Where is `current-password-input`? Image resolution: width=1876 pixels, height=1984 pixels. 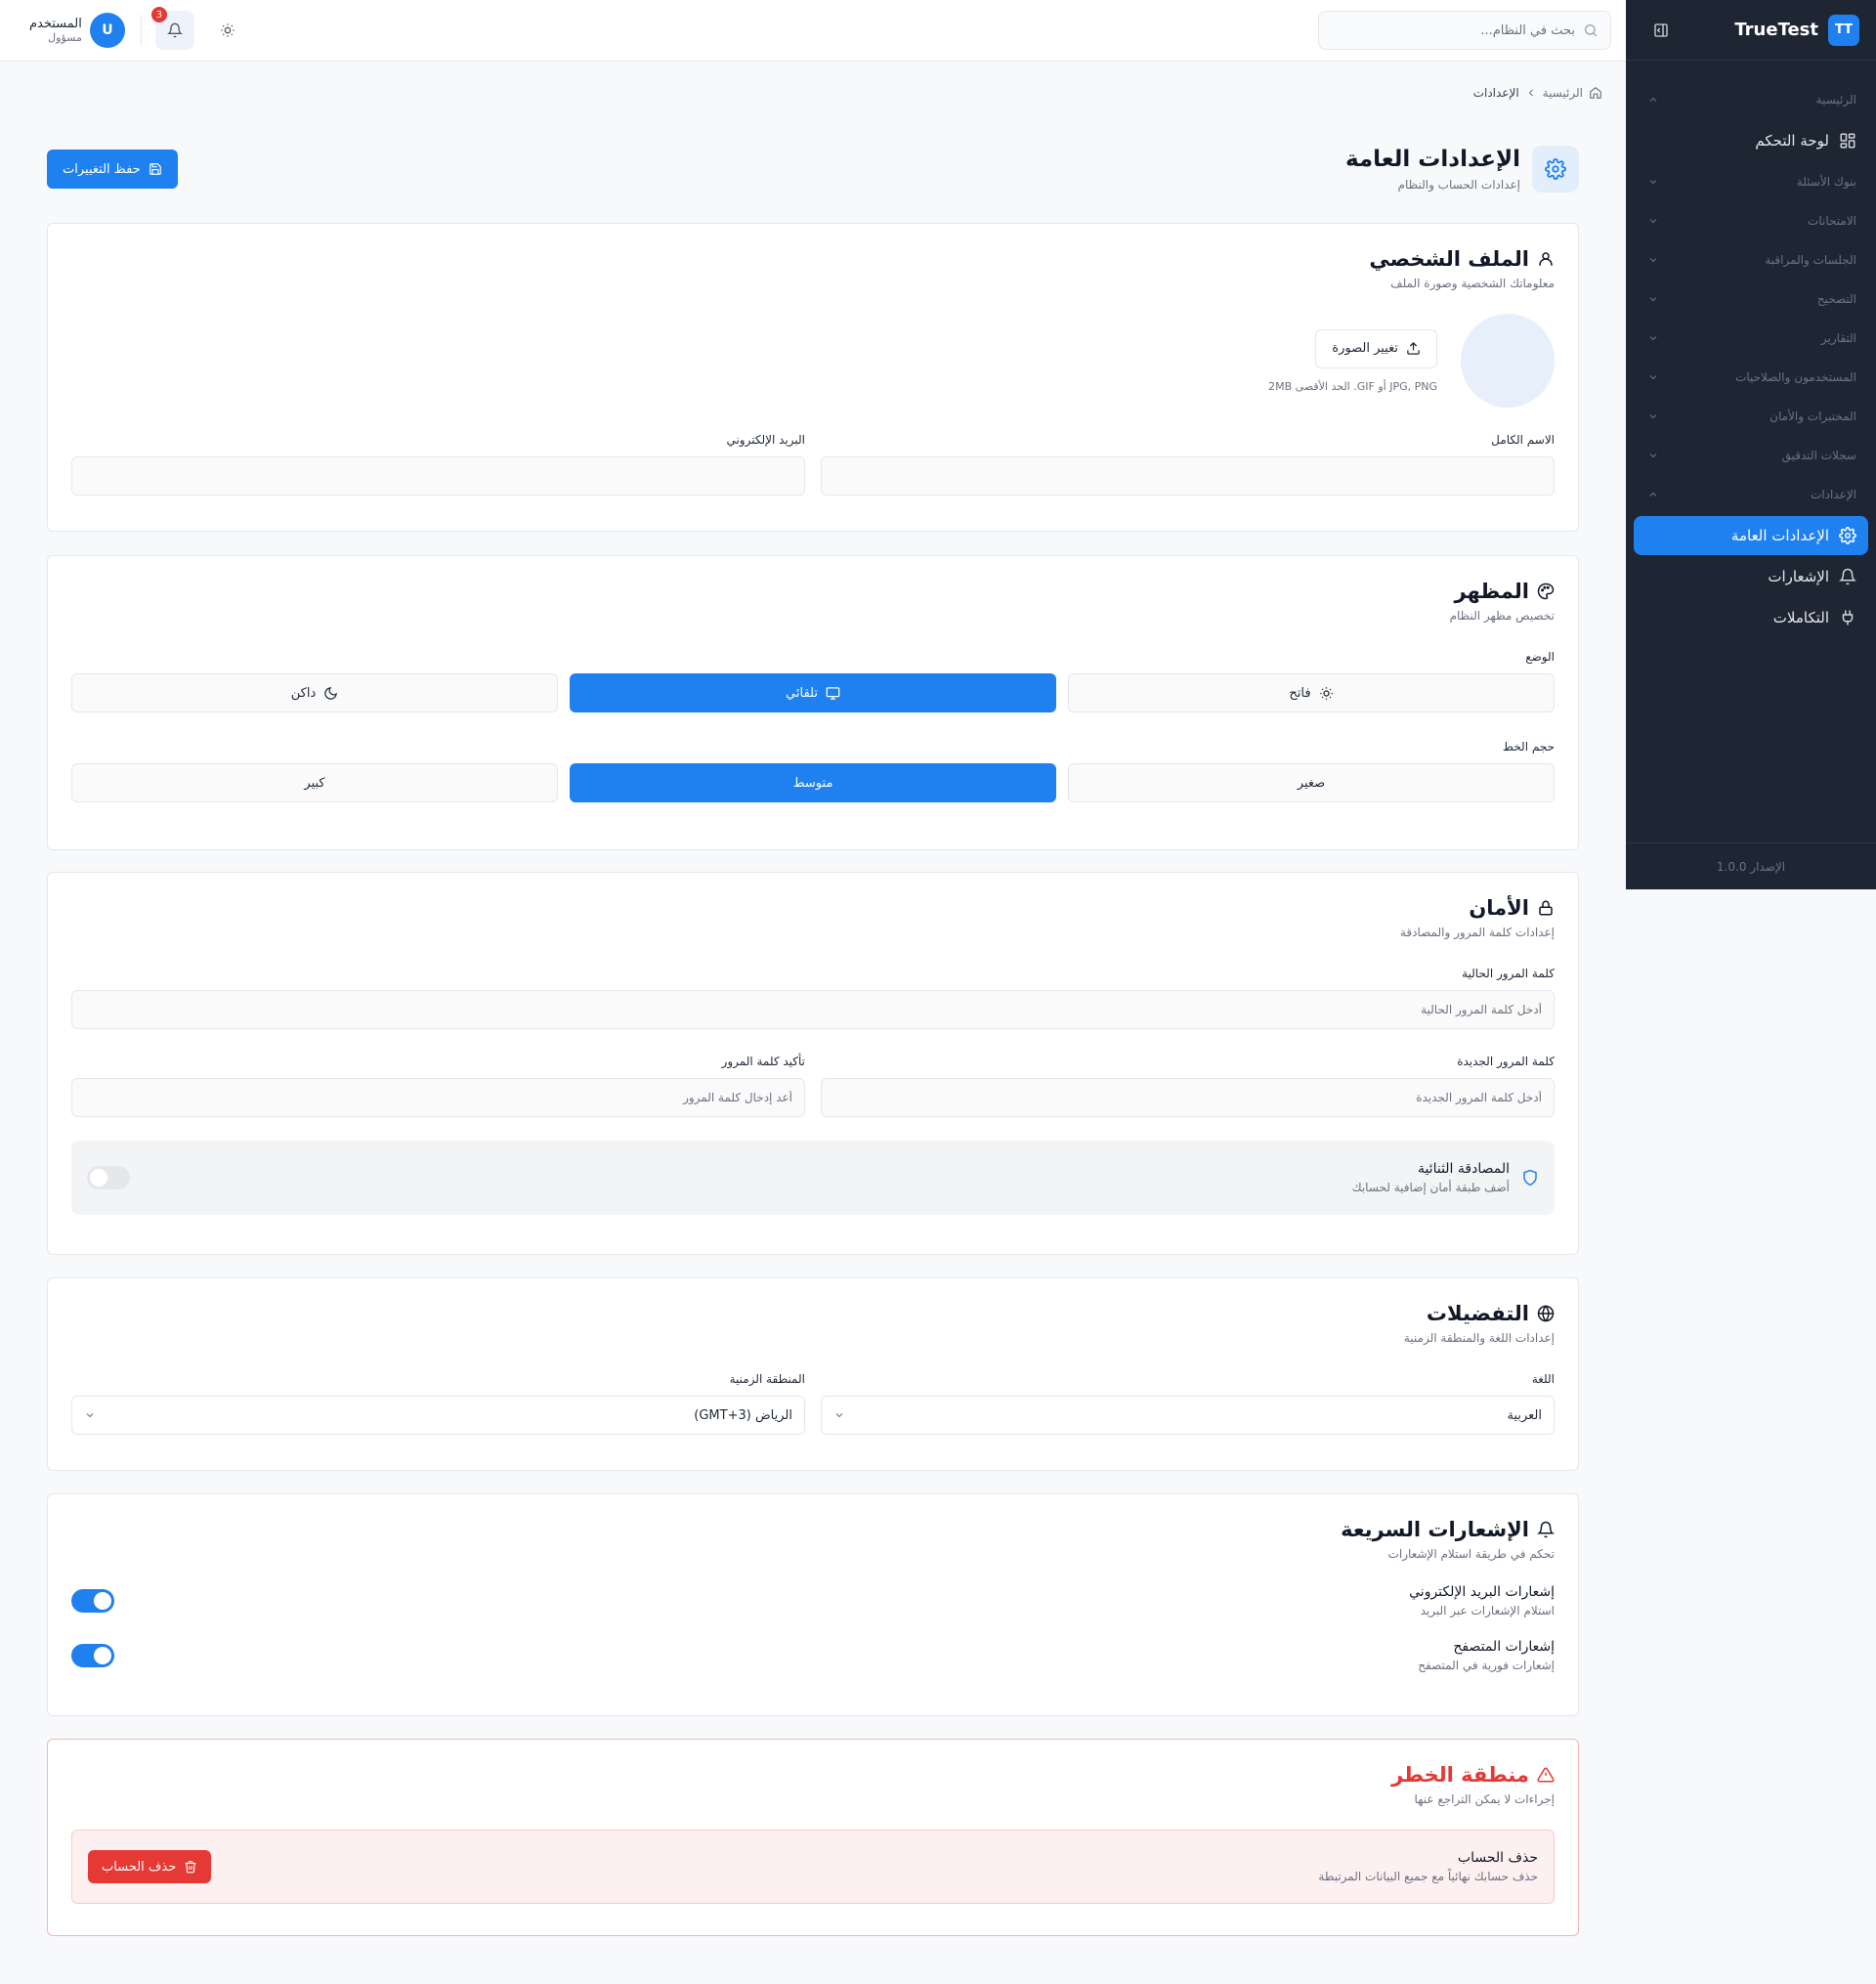
current-password-input is located at coordinates (813, 1010).